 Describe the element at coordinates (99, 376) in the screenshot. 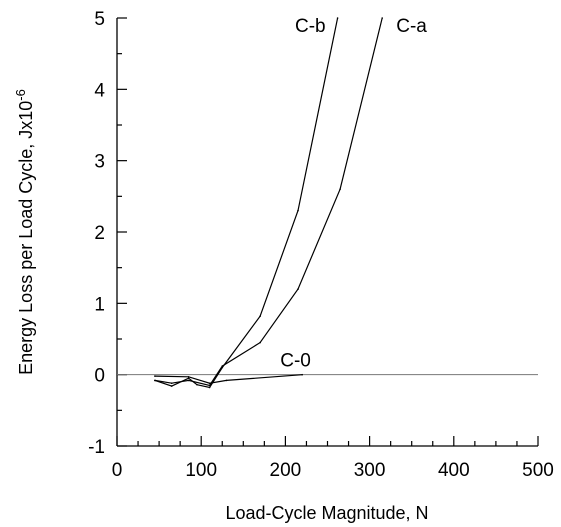

I see `y-tick-label: 0` at that location.